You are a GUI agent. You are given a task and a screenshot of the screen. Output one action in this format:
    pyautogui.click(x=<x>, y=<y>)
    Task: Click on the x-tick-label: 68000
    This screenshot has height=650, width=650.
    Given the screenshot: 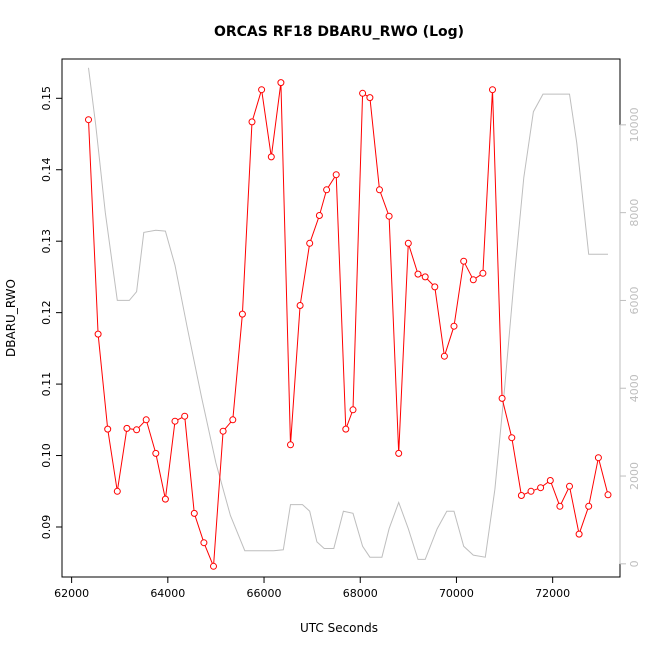 What is the action you would take?
    pyautogui.click(x=360, y=593)
    